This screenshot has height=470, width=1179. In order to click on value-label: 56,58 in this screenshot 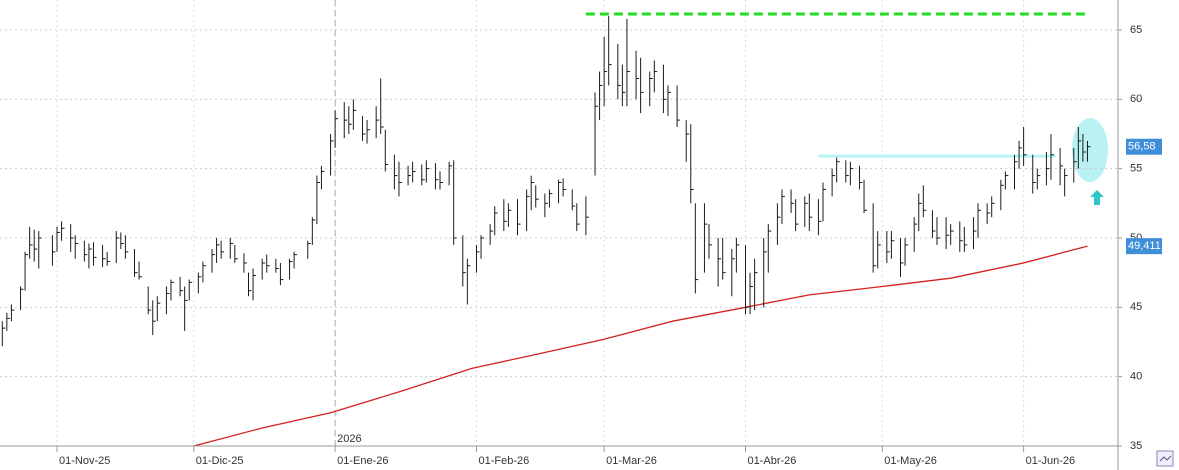, I will do `click(1142, 147)`.